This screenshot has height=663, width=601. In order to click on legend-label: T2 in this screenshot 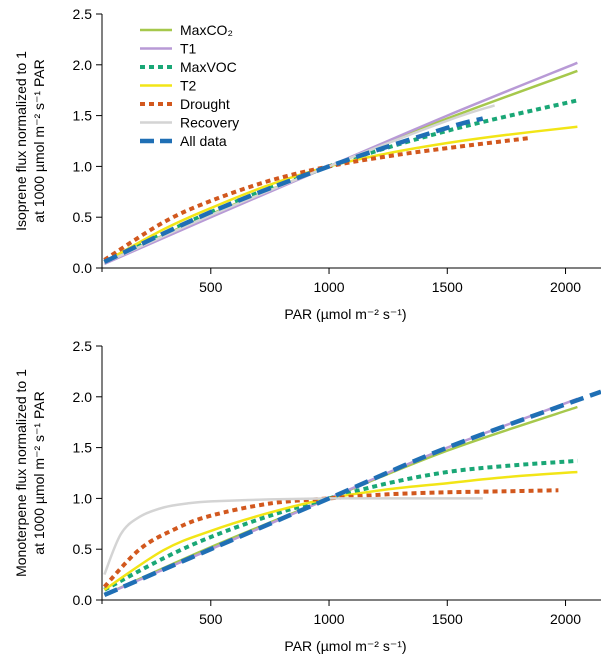, I will do `click(188, 86)`.